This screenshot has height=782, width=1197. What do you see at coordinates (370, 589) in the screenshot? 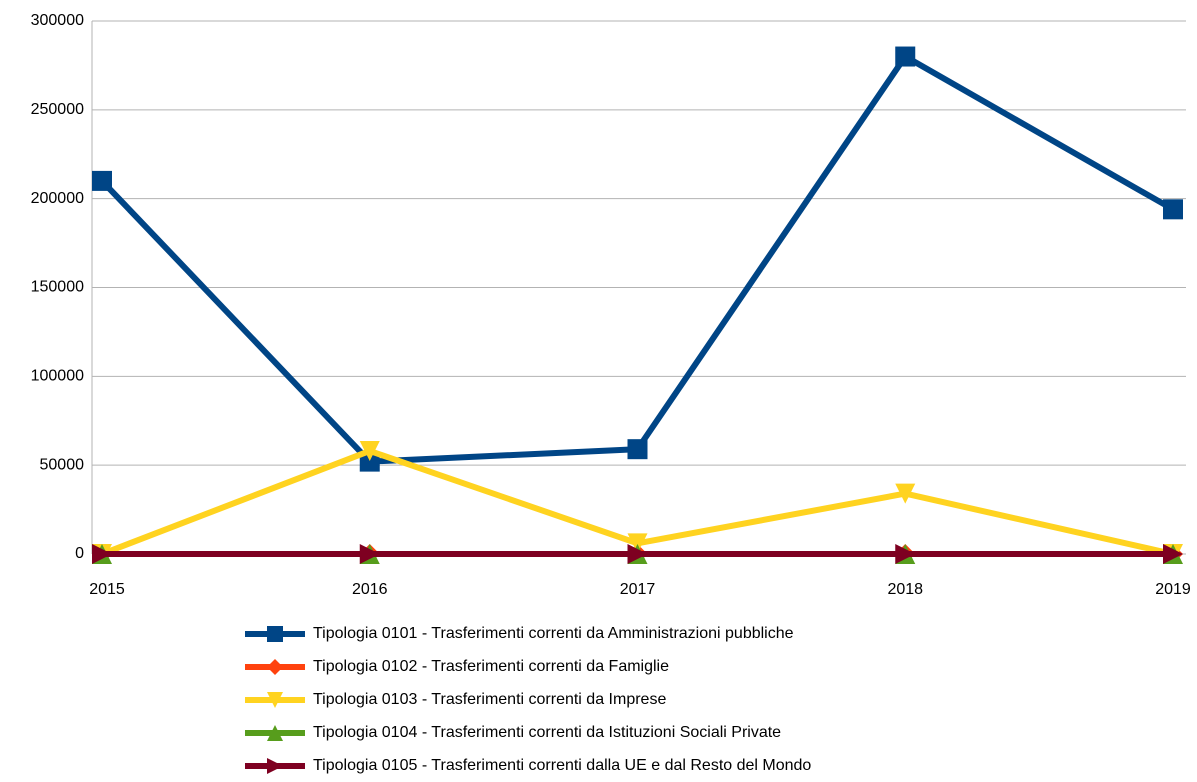
I see `x-tick-label: 2016` at bounding box center [370, 589].